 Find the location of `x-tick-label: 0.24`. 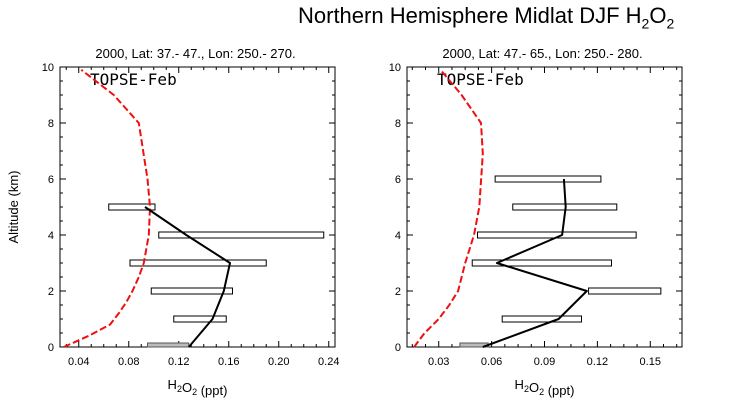

x-tick-label: 0.24 is located at coordinates (328, 362).